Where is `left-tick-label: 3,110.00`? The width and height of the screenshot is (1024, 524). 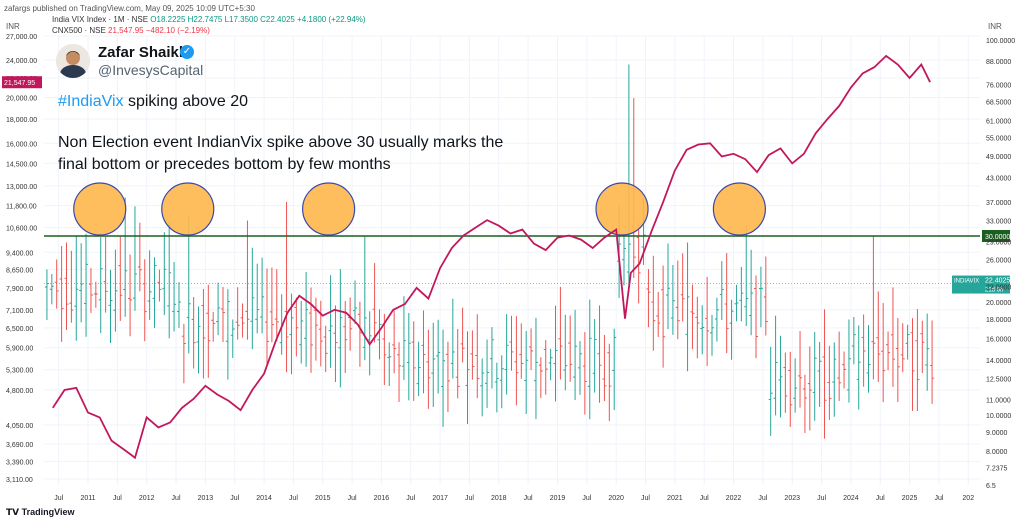 left-tick-label: 3,110.00 is located at coordinates (19, 480).